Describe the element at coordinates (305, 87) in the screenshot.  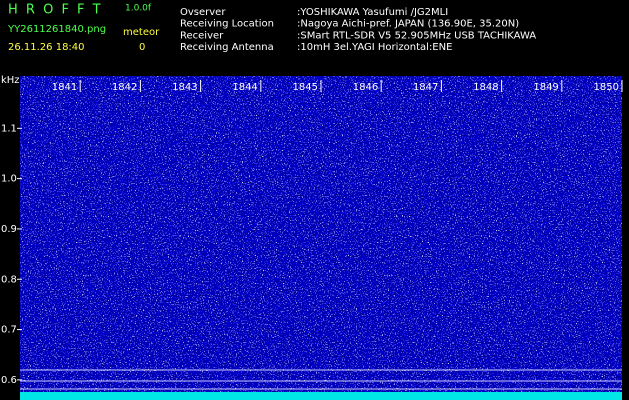
I see `x-tick-label: 1845` at that location.